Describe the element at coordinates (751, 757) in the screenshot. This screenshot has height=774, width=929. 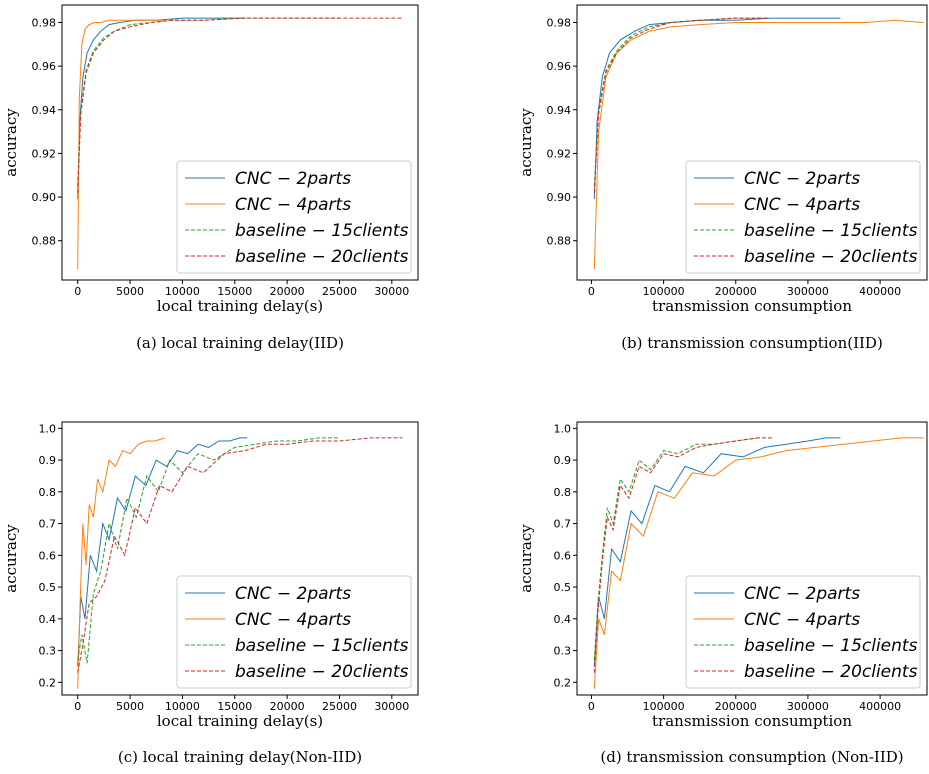
I see `panel-caption: (d) transmission consumption (Non-IID)` at that location.